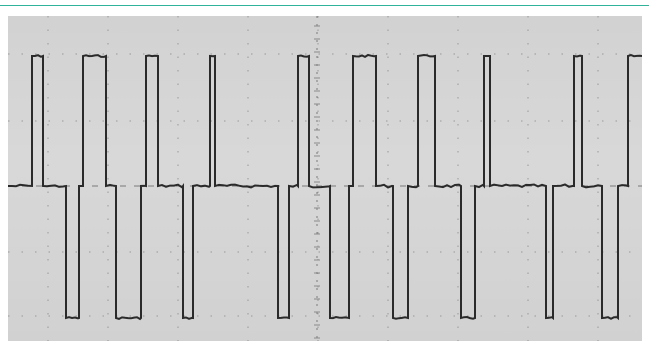 This screenshot has height=341, width=649. What do you see at coordinates (324, 5) in the screenshot?
I see `top-divider-line` at bounding box center [324, 5].